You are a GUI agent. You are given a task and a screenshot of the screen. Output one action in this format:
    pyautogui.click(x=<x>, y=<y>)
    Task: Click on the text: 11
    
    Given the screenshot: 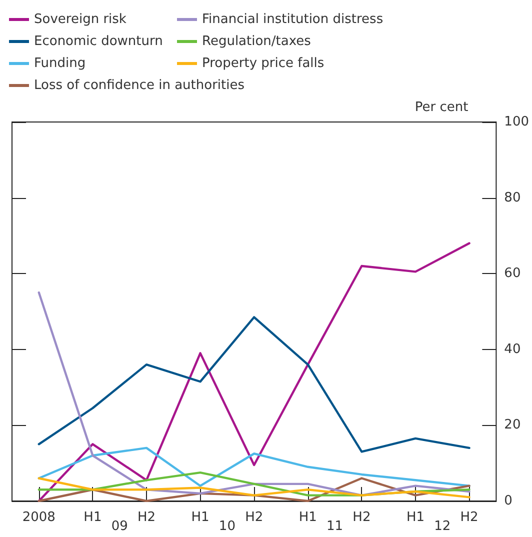 What is the action you would take?
    pyautogui.click(x=335, y=526)
    